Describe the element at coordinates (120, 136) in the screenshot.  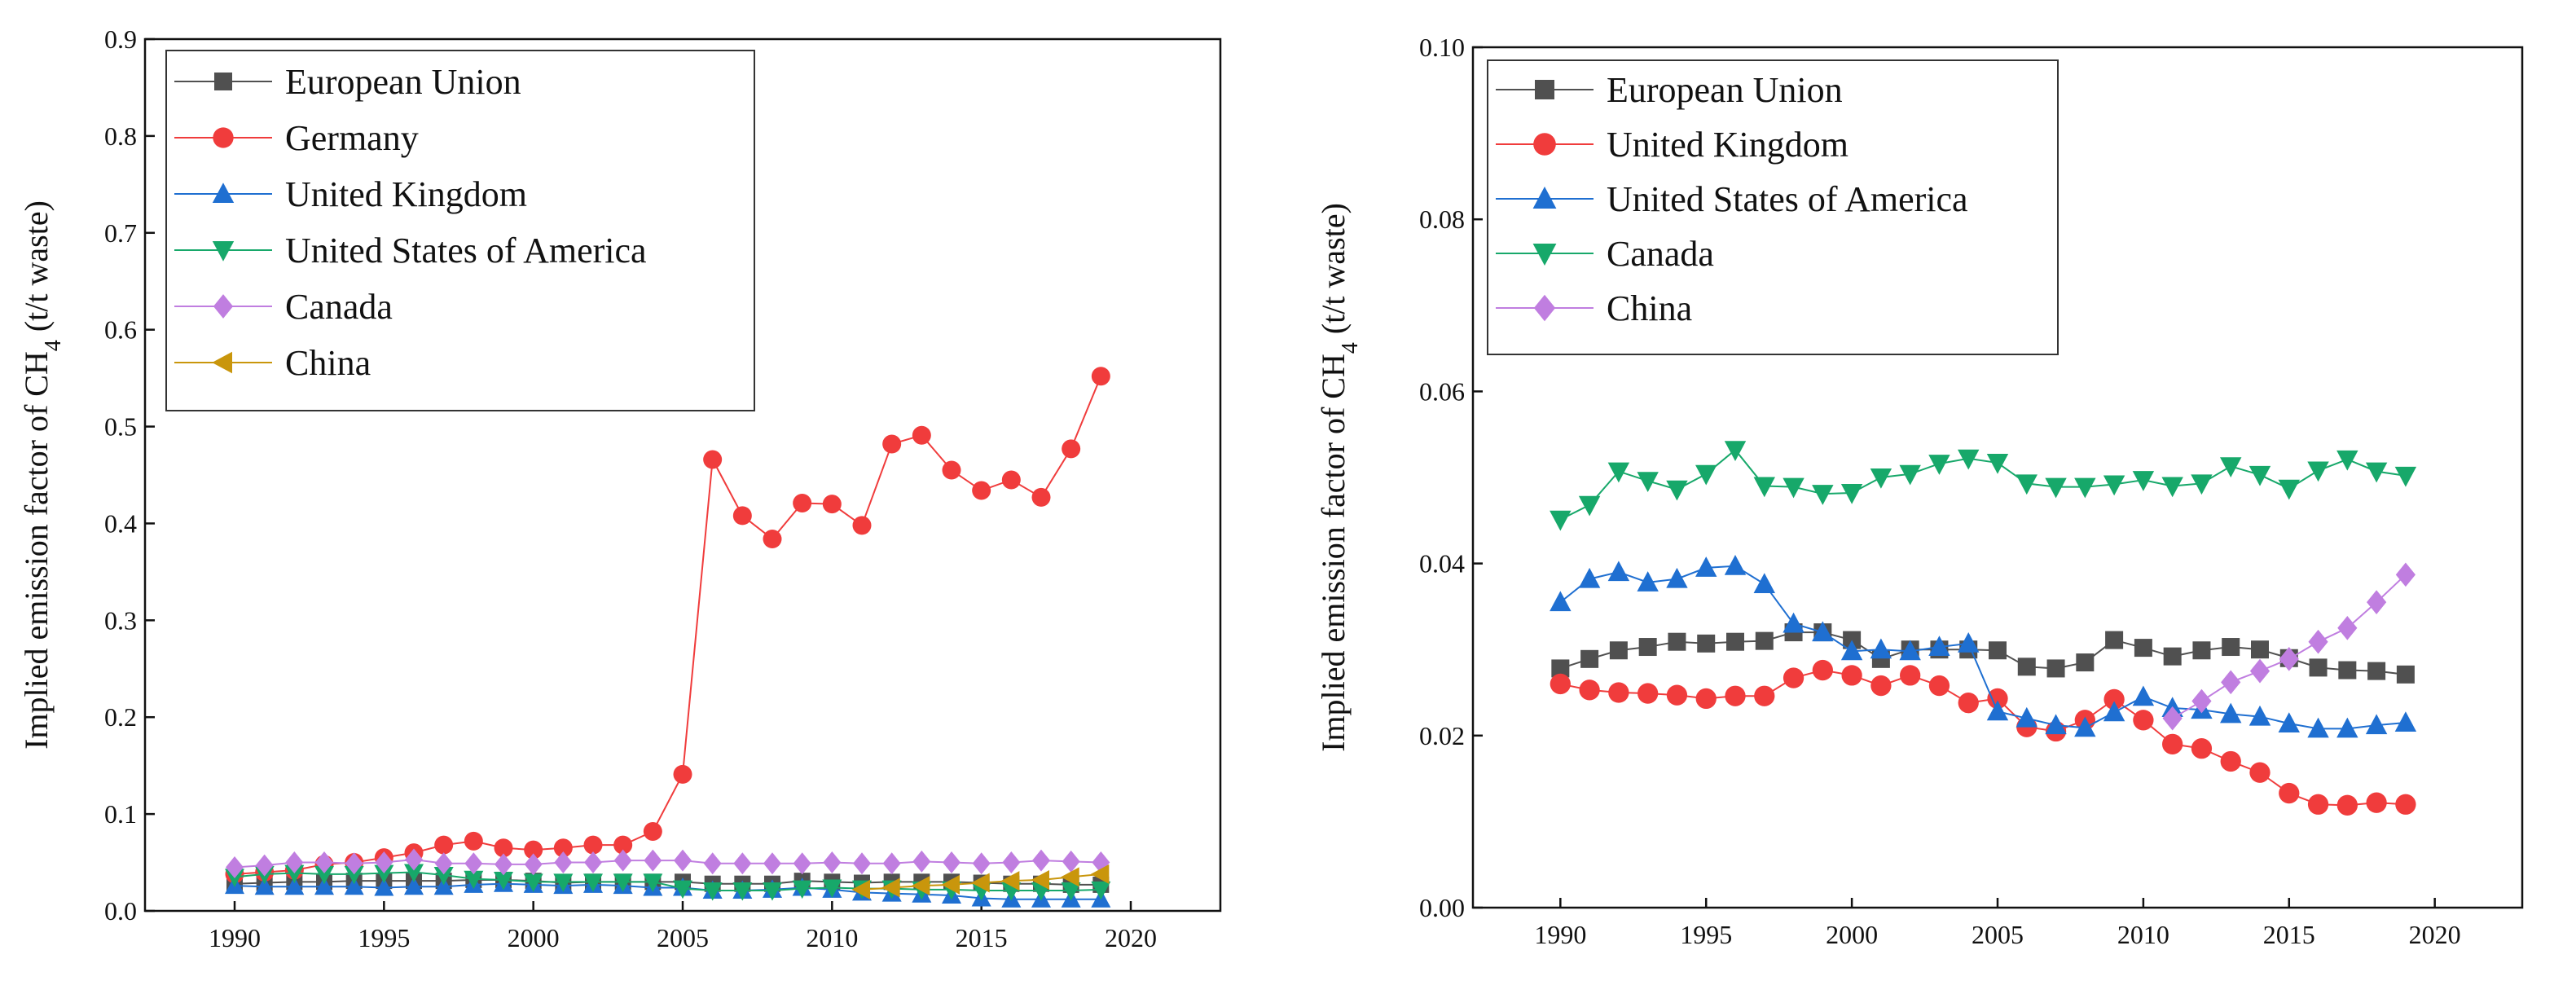
I see `y-tick-label: 0.8` at that location.